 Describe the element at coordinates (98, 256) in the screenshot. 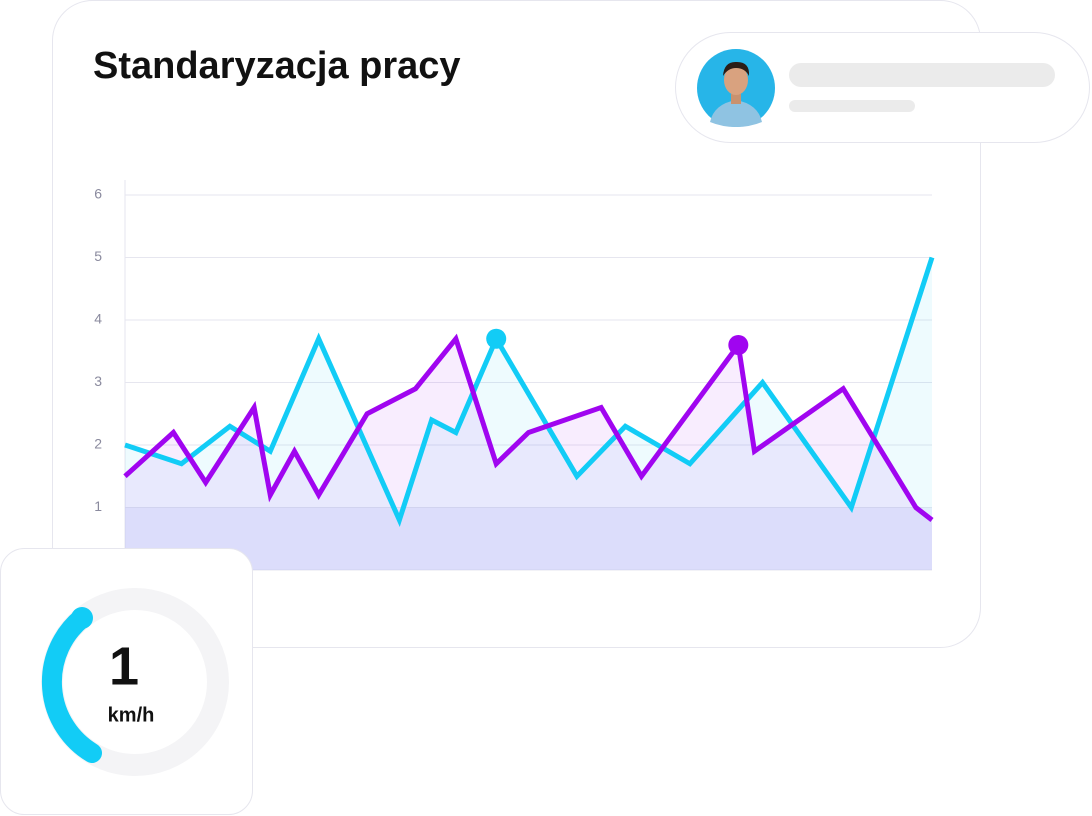

I see `y-tick-label: 5` at that location.